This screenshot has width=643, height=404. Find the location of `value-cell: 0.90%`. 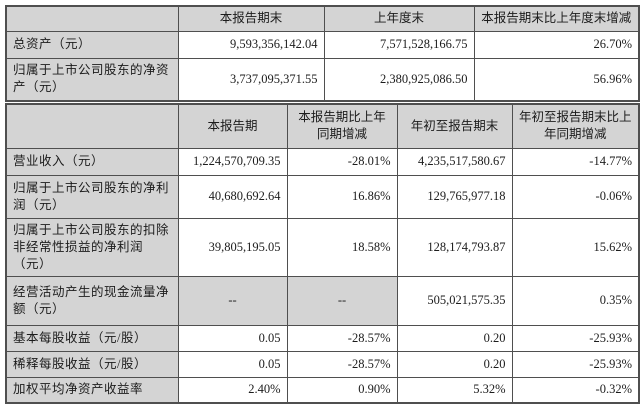

value-cell: 0.90% is located at coordinates (342, 390).